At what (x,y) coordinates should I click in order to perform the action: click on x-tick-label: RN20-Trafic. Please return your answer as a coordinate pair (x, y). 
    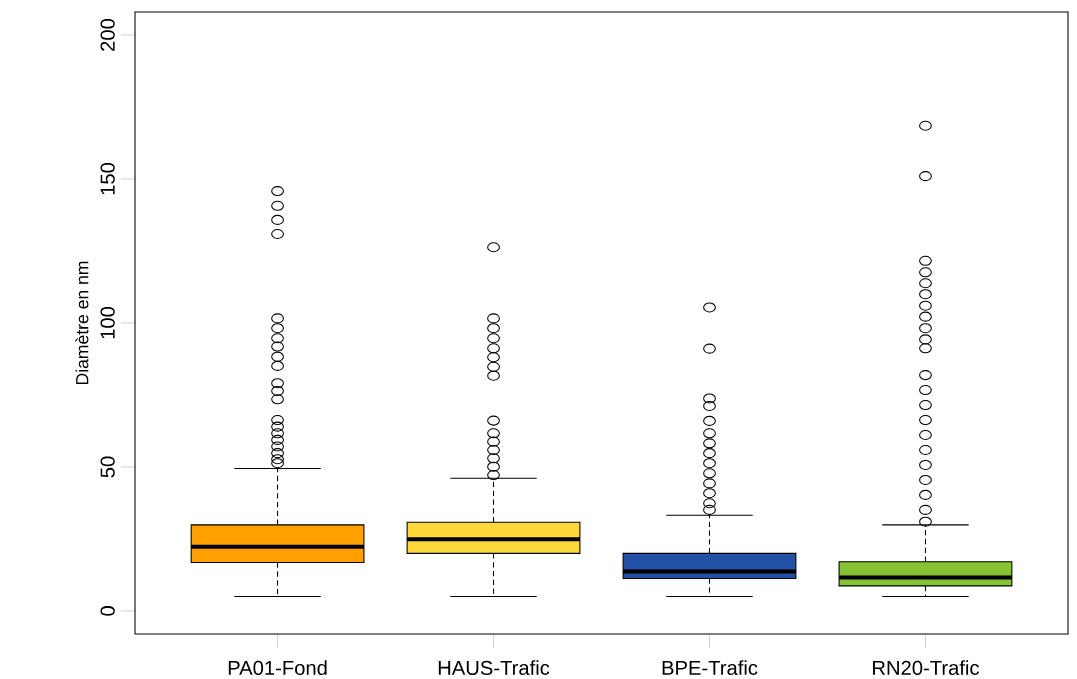
    Looking at the image, I should click on (926, 668).